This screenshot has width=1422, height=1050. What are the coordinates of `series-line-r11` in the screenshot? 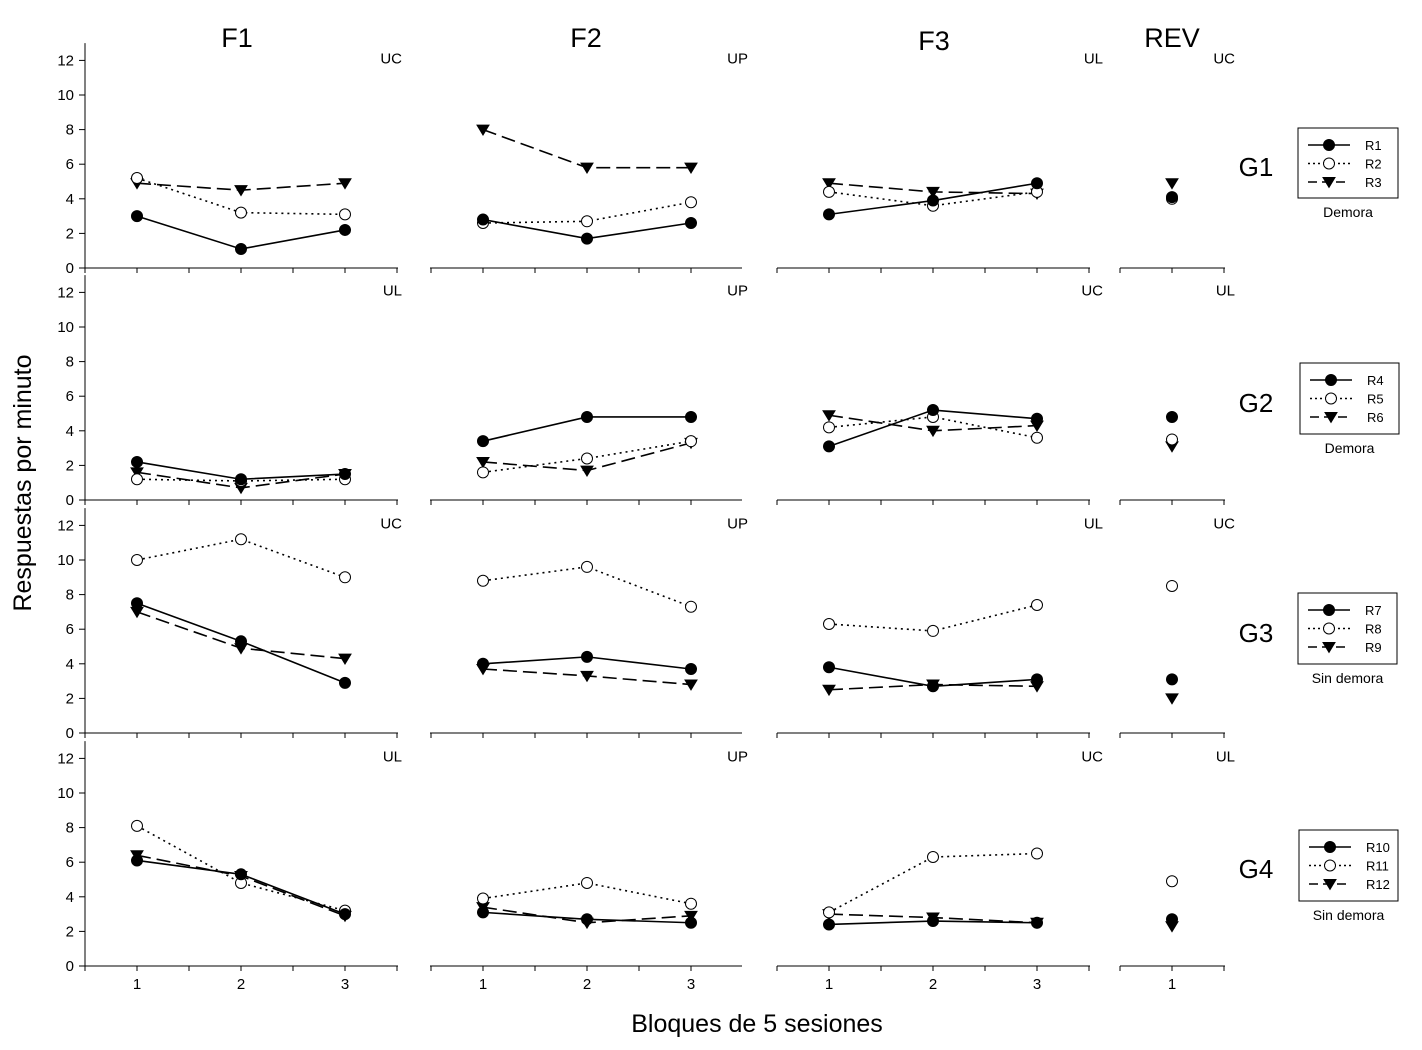 It's located at (587, 893).